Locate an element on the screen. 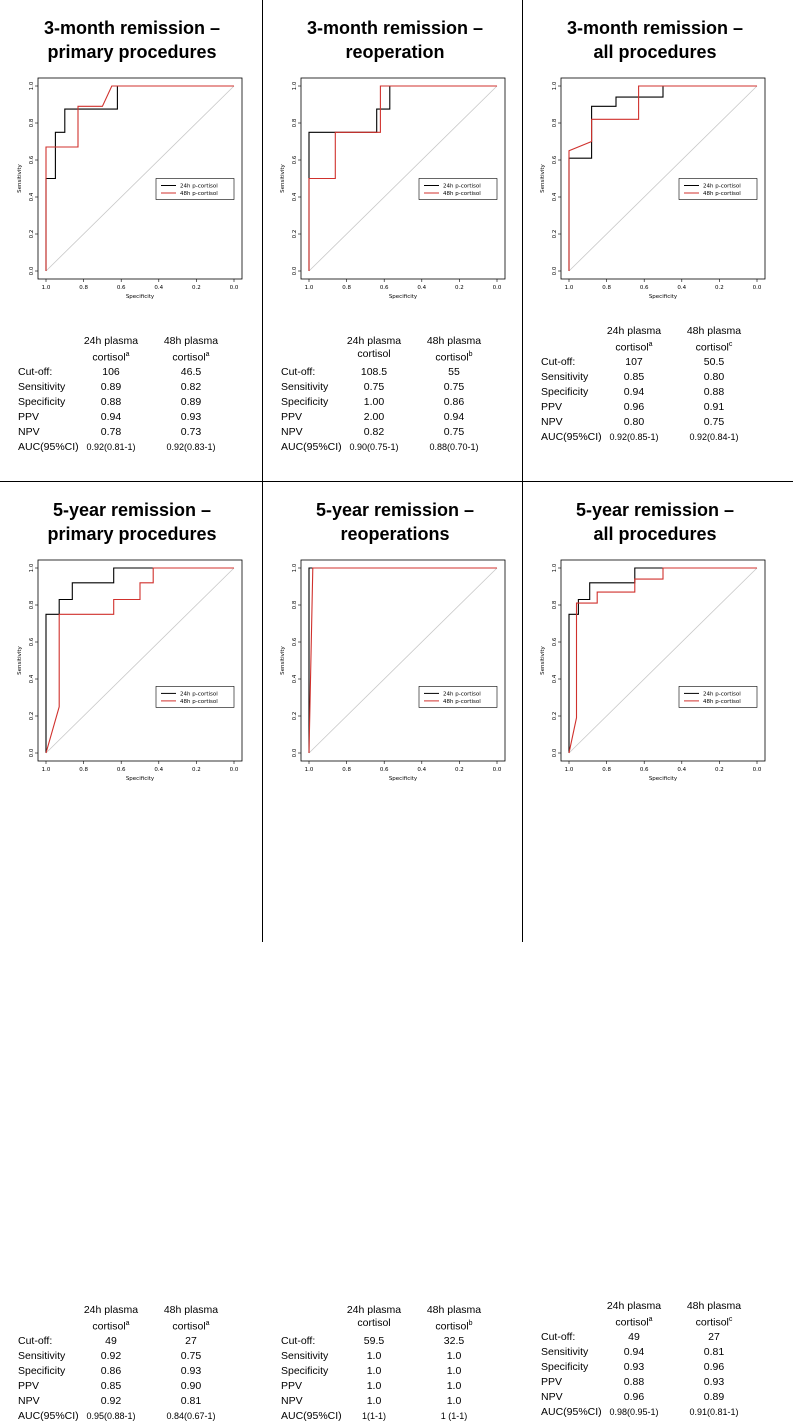 The height and width of the screenshot is (1424, 793). x-tick-label: 1.0 is located at coordinates (309, 288).